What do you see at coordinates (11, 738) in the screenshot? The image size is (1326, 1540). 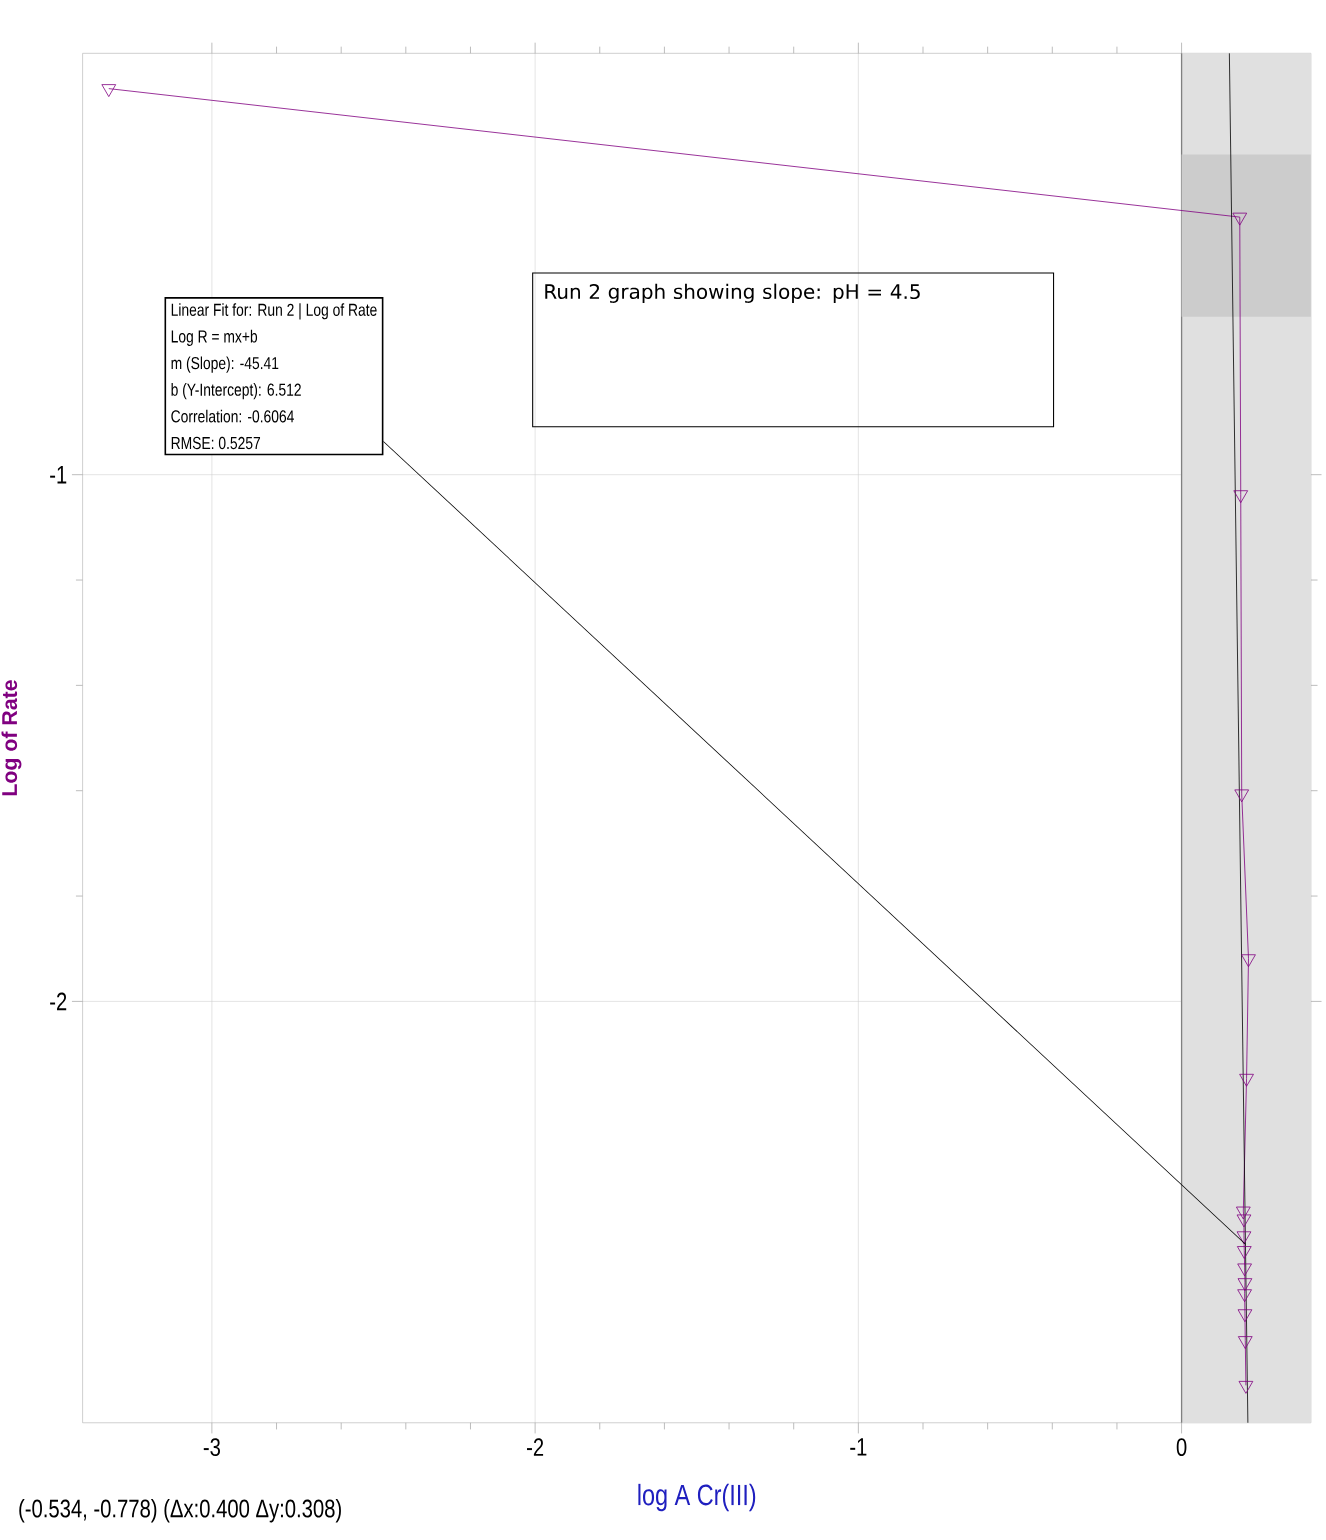 I see `y-axis-title: Log of Rate` at bounding box center [11, 738].